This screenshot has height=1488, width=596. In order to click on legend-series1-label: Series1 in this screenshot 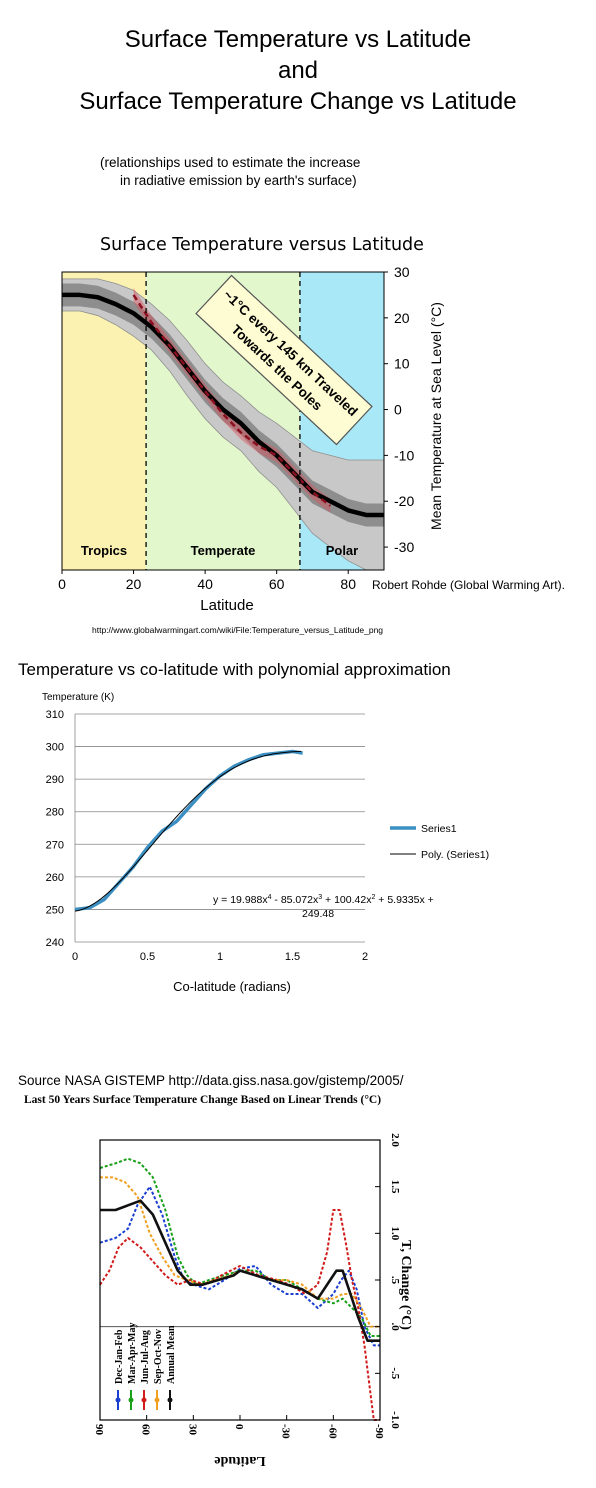, I will do `click(439, 829)`.